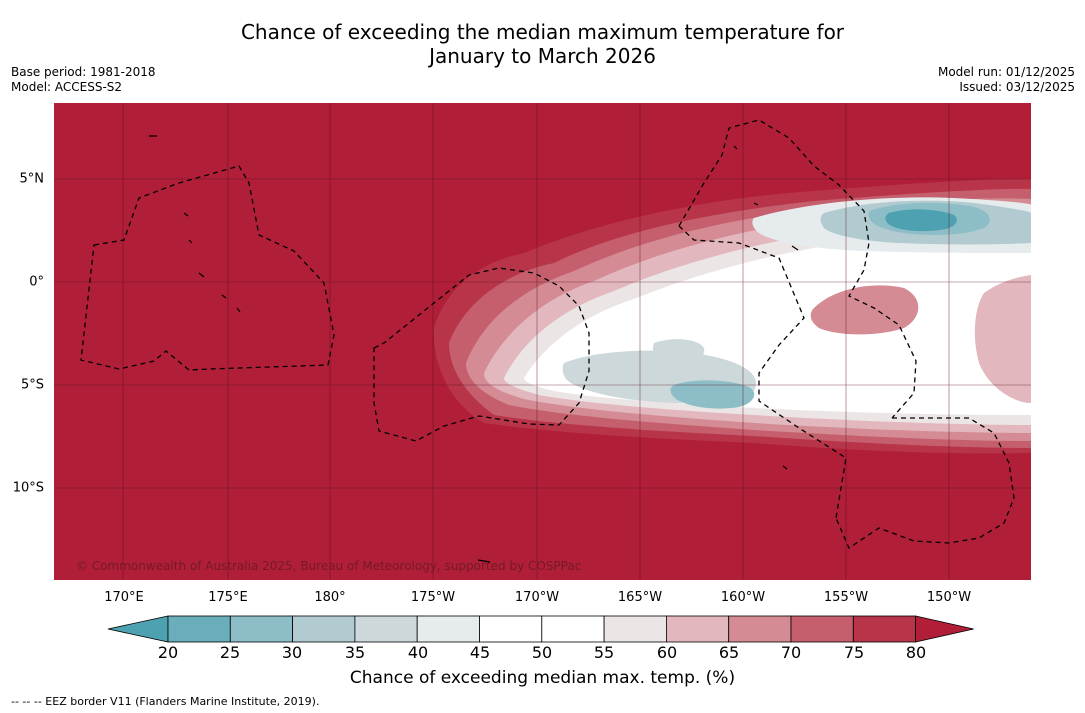  What do you see at coordinates (729, 652) in the screenshot?
I see `colorbar-tick: 65` at bounding box center [729, 652].